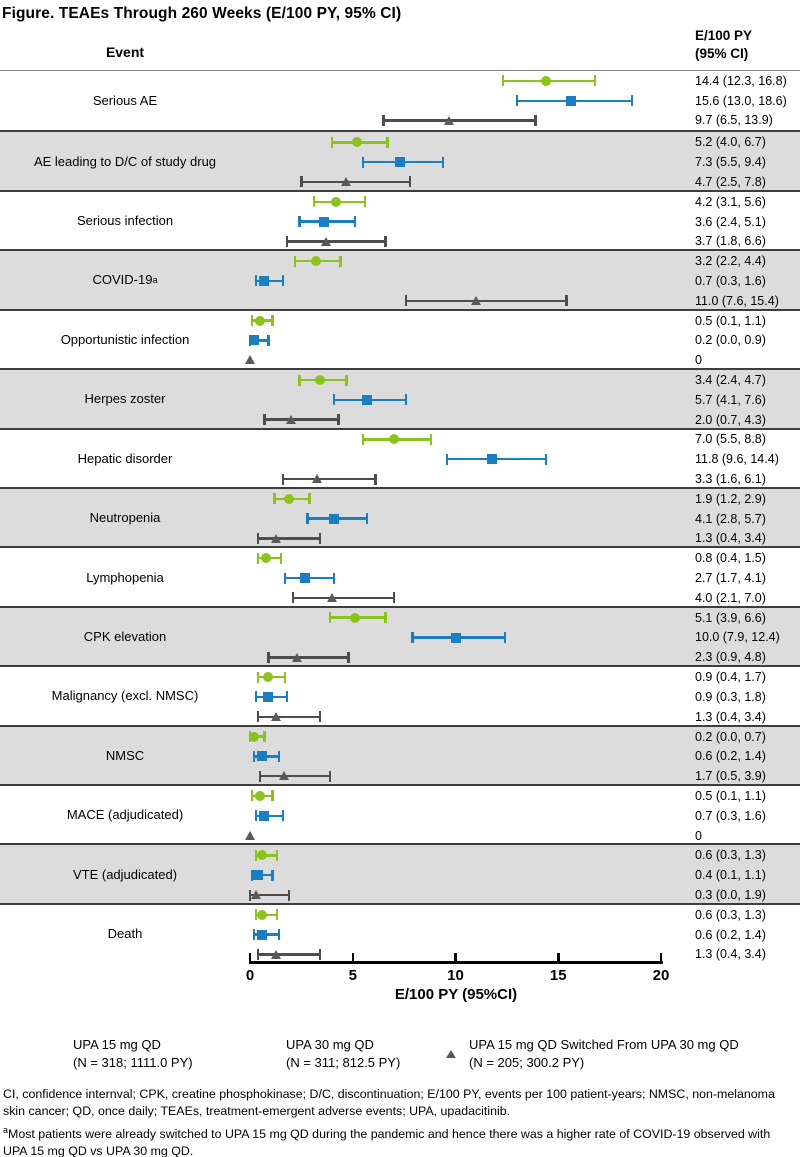  Describe the element at coordinates (698, 360) in the screenshot. I see `estimate-value: 0` at that location.